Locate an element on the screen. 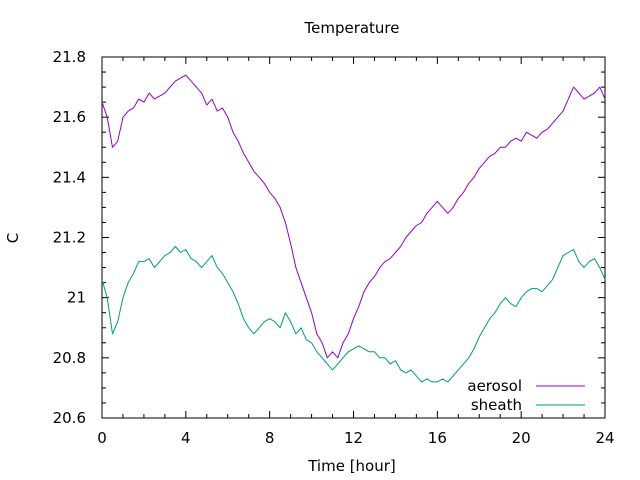 This screenshot has height=480, width=640. x-tick-label: 16 is located at coordinates (437, 438).